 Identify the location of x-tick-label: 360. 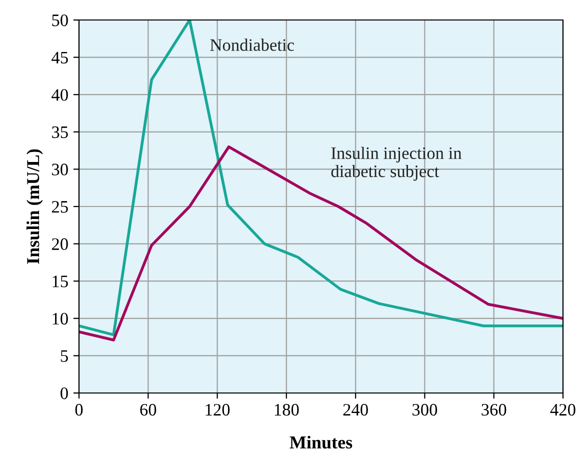
(494, 410).